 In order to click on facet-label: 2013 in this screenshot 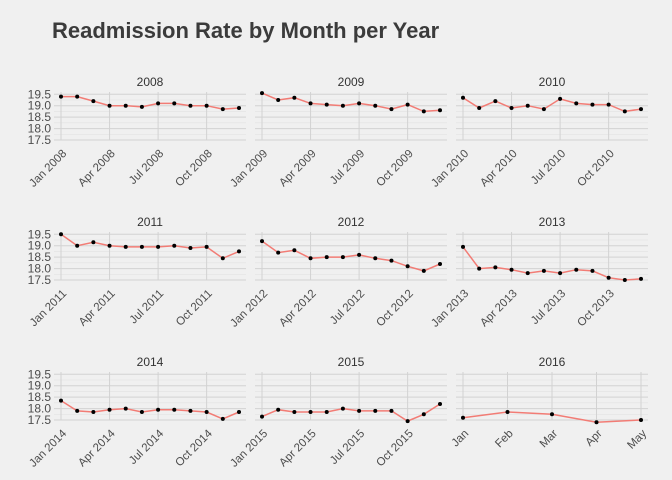, I will do `click(552, 222)`.